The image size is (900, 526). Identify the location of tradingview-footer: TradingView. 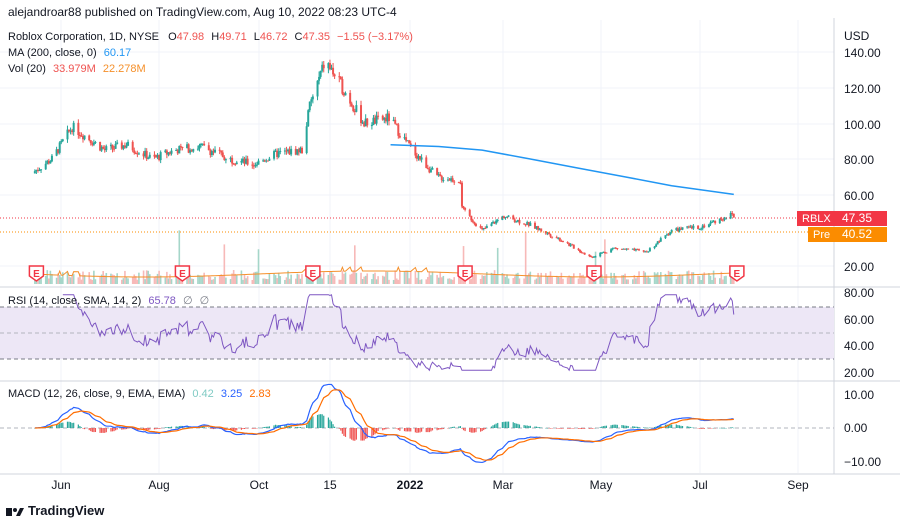
(55, 510).